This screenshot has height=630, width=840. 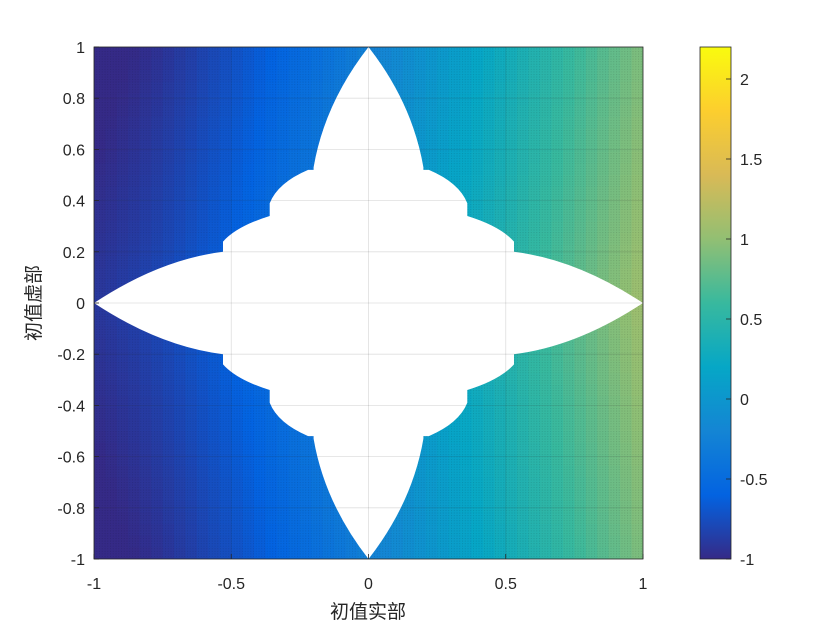 I want to click on colorbar: 2 1.5 1 0.5 0 -0.5 -1, so click(x=733, y=307).